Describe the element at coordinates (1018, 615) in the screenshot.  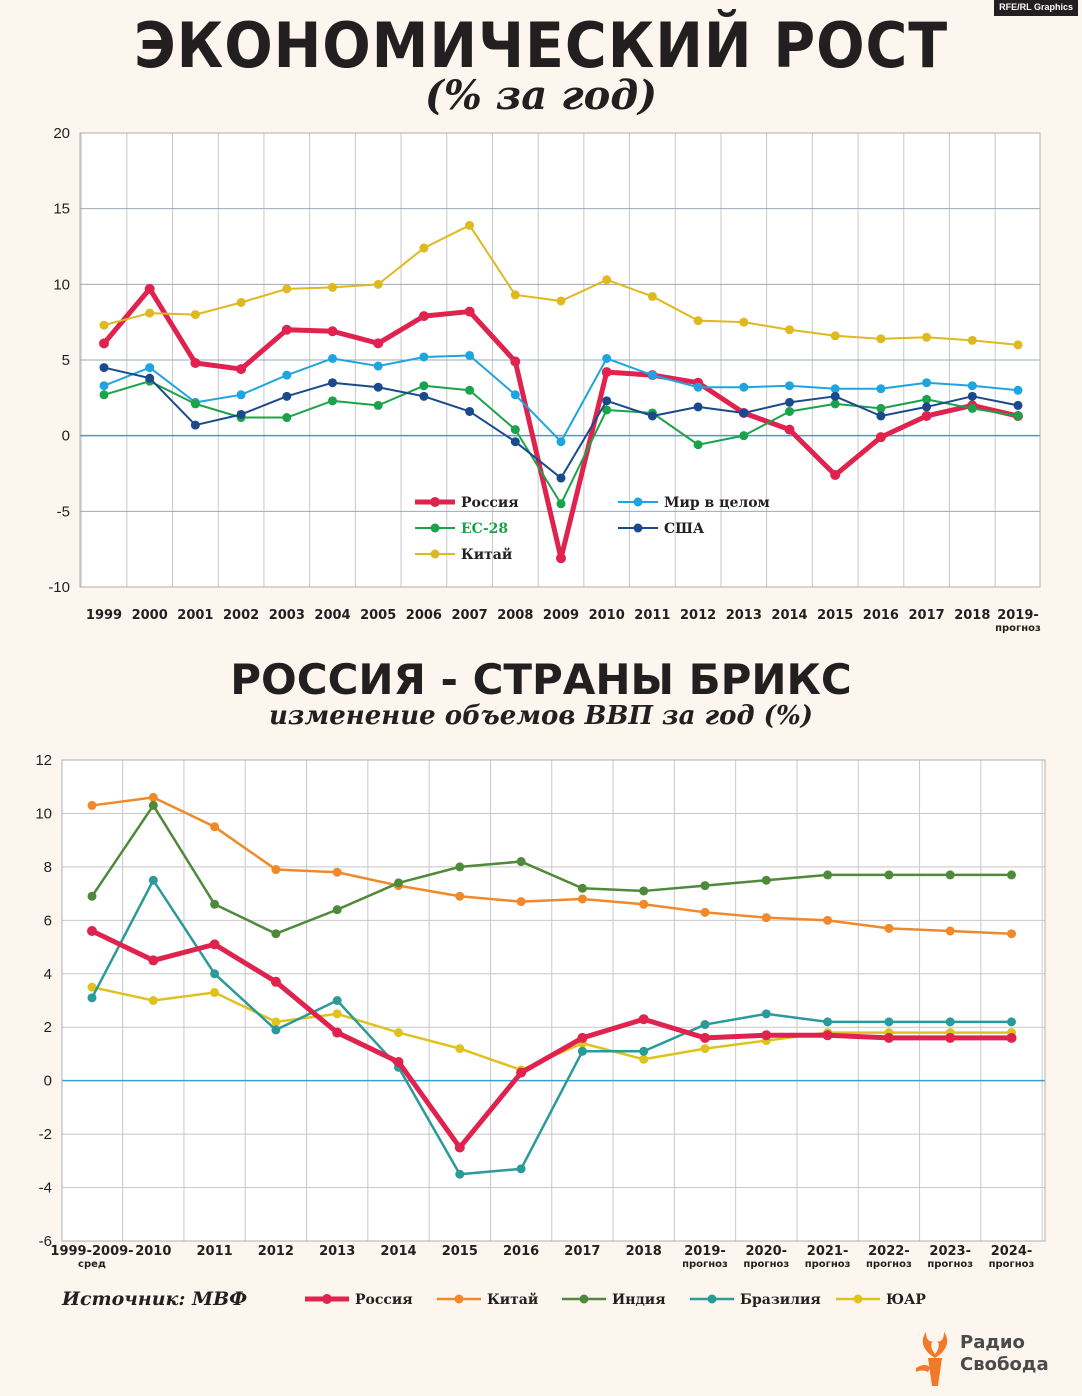
I see `chart1-xtick-label: 2019-` at that location.